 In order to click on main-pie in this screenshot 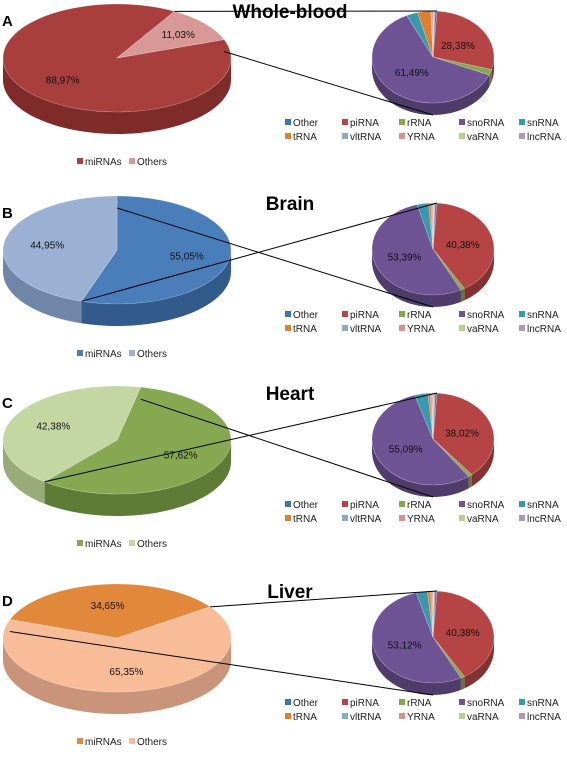, I will do `click(117, 68)`.